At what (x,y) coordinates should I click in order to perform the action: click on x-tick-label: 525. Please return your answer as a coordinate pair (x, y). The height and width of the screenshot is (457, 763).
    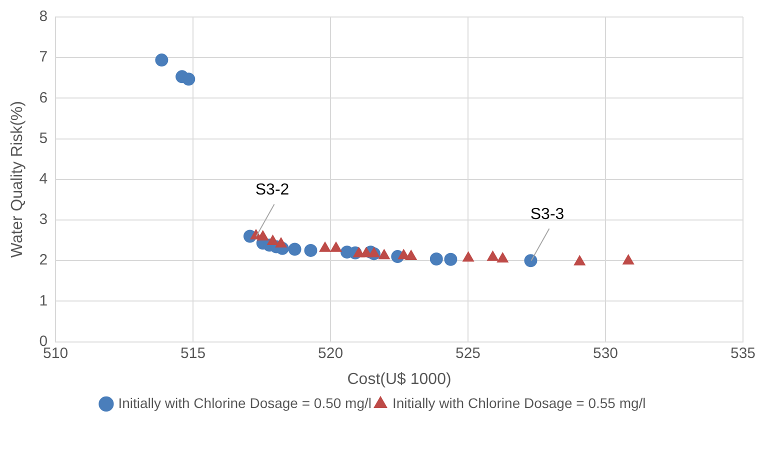
    Looking at the image, I should click on (468, 353).